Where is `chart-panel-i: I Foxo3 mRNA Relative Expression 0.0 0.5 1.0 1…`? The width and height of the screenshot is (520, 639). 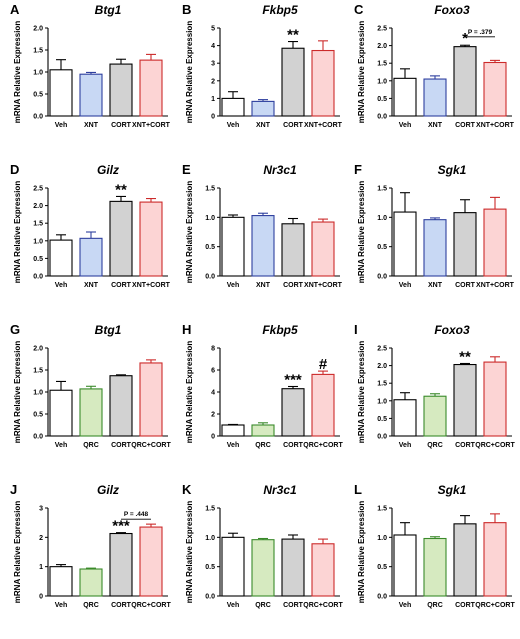
chart-panel-i: I Foxo3 mRNA Relative Expression 0.0 0.5 1.0 1… is located at coordinates (434, 385).